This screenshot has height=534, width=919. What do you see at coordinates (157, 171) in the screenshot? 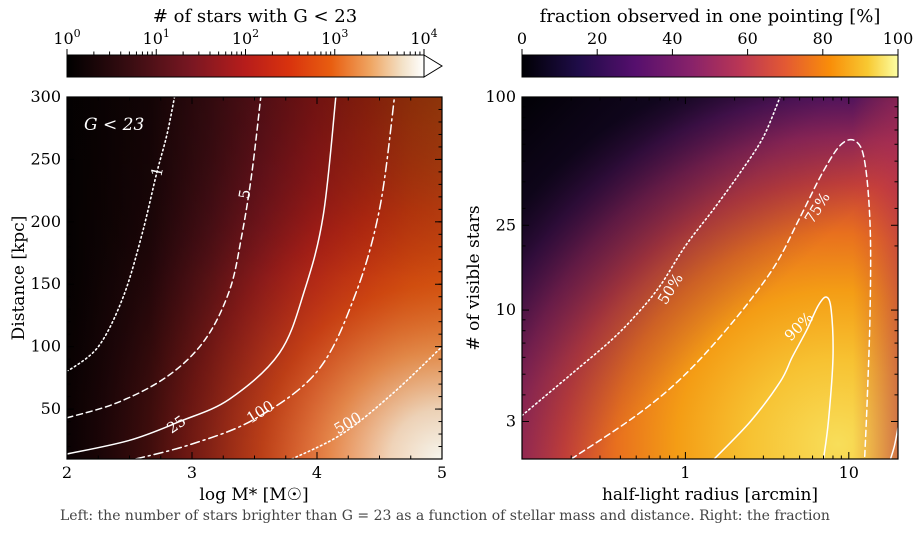
I see `contour-label-1: 1` at bounding box center [157, 171].